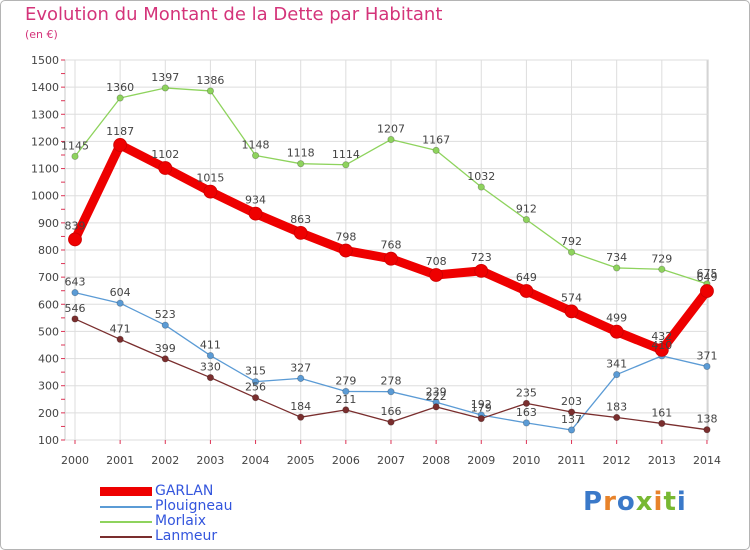  I want to click on data-label-garlan: 798, so click(345, 237).